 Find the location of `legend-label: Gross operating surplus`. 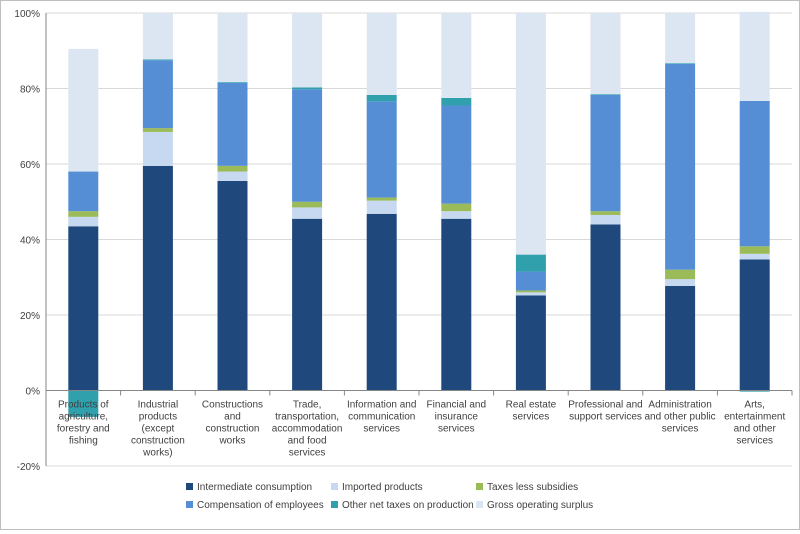

legend-label: Gross operating surplus is located at coordinates (540, 505).